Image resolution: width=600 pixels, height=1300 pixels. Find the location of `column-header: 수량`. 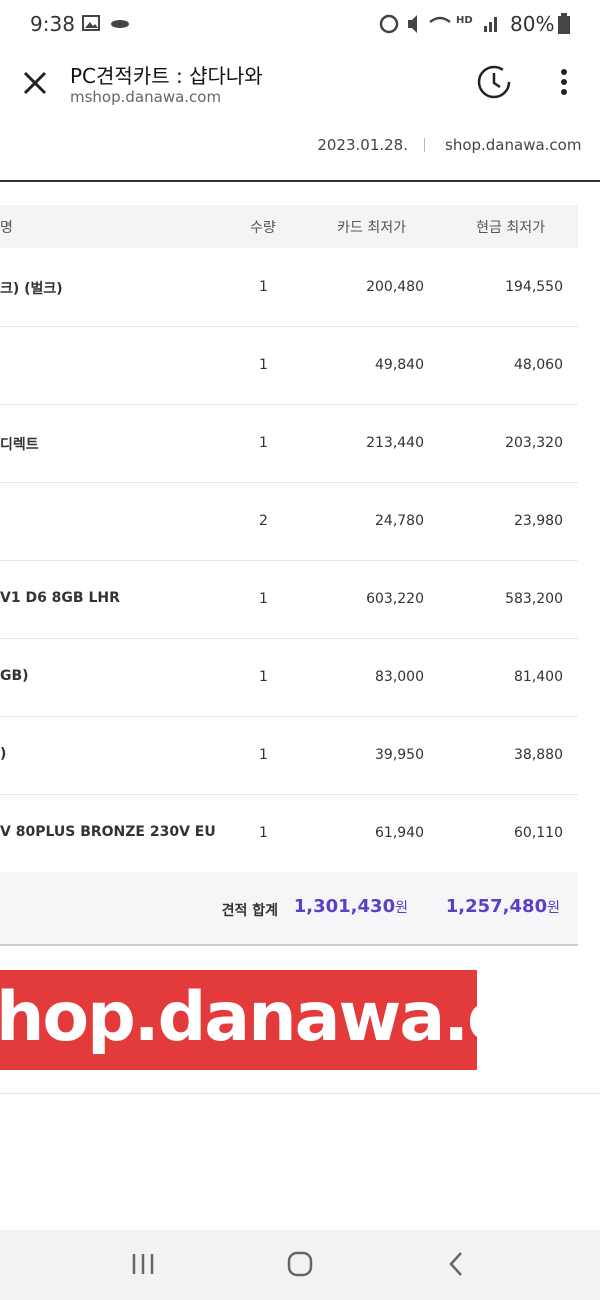

column-header: 수량 is located at coordinates (263, 228).